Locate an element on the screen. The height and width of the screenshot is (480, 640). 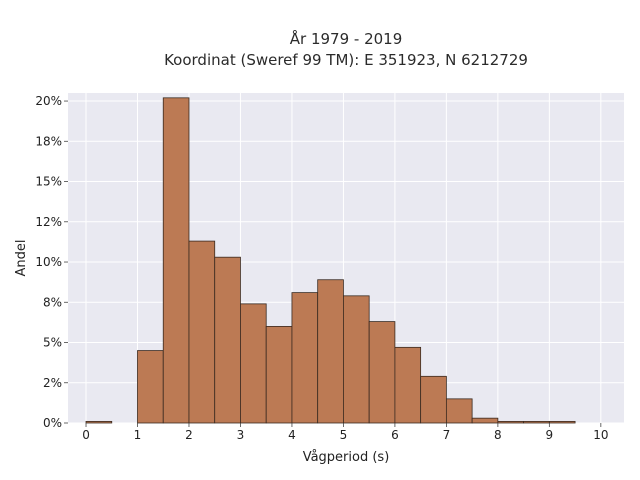
y-tick-label: 18% is located at coordinates (48, 141).